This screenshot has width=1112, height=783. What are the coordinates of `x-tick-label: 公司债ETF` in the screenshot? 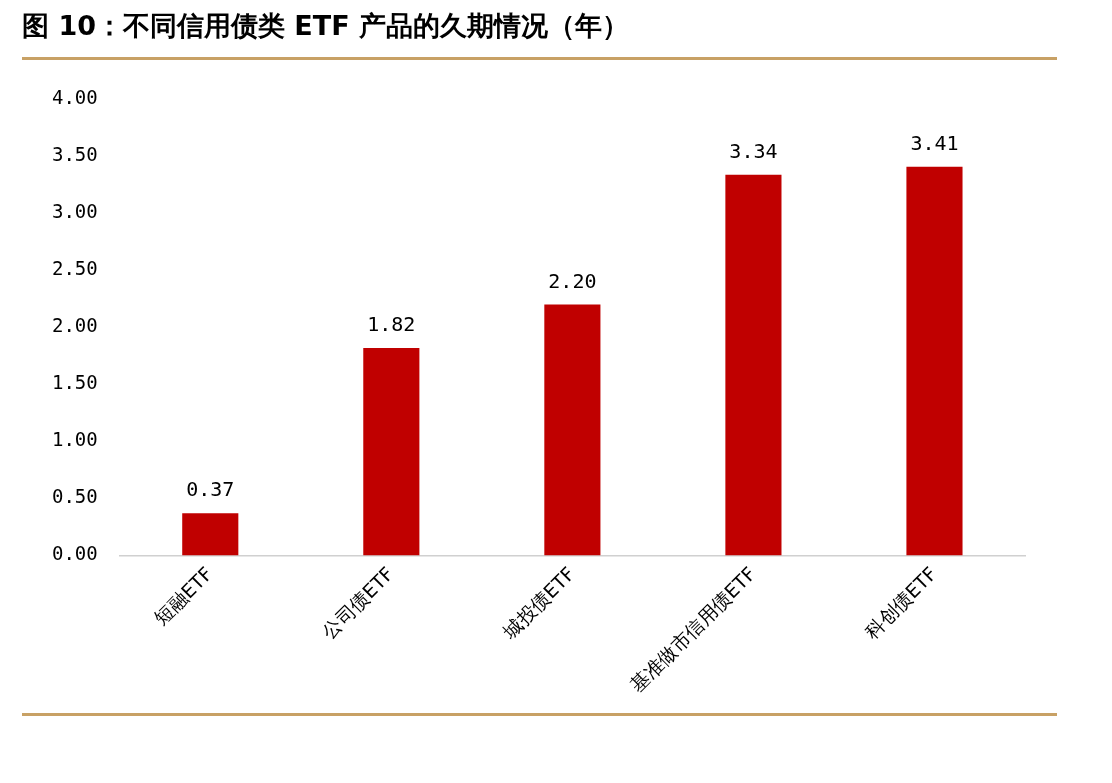 It's located at (357, 602).